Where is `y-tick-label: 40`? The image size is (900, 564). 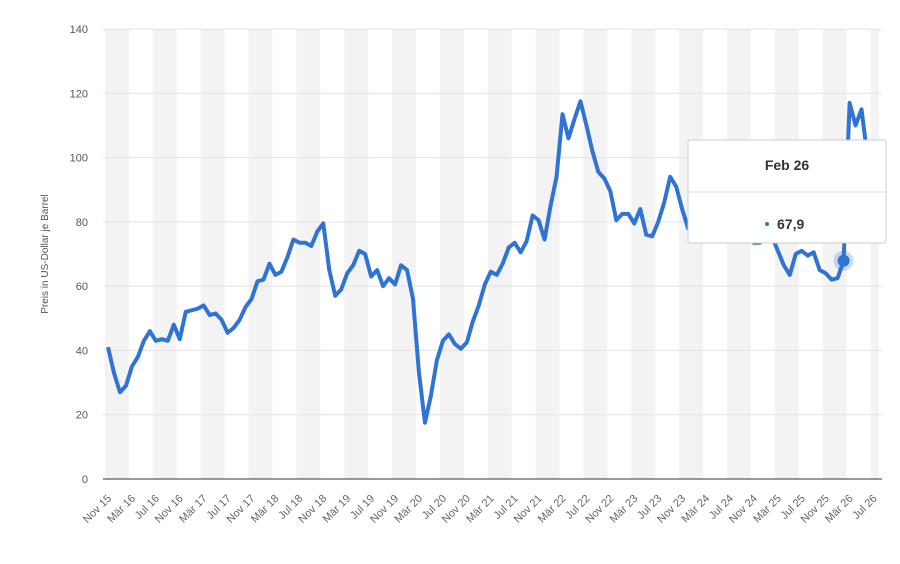 y-tick-label: 40 is located at coordinates (82, 351).